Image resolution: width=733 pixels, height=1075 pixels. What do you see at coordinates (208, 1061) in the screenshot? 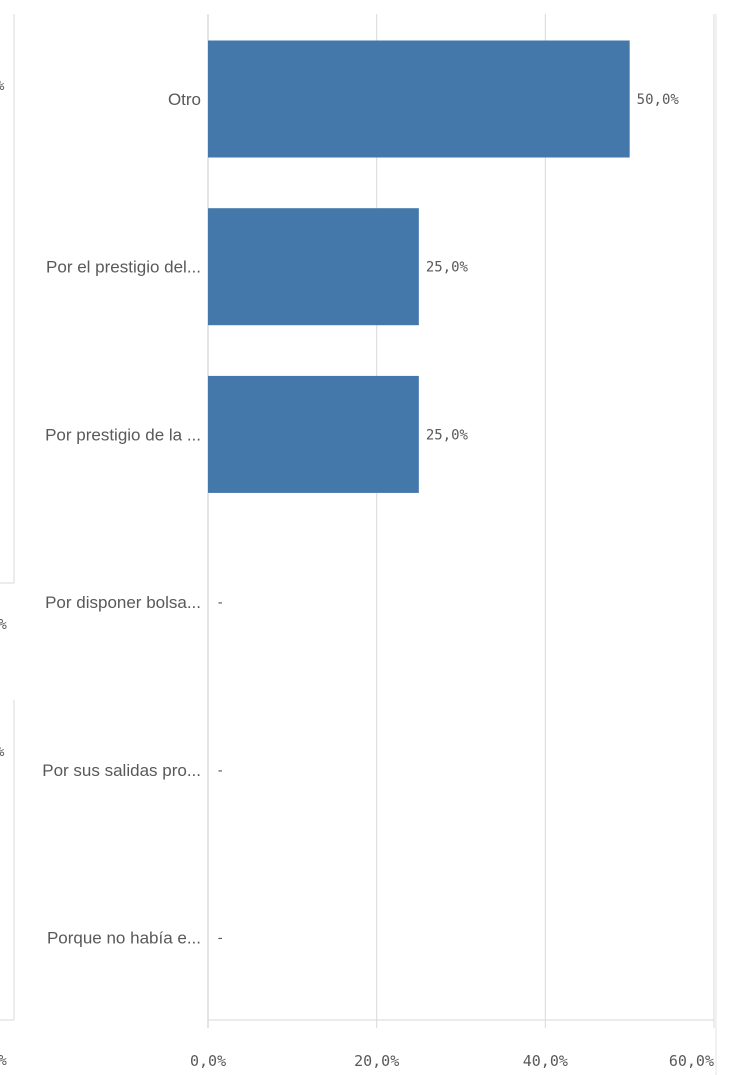
I see `x-tick-label: 0,0%` at bounding box center [208, 1061].